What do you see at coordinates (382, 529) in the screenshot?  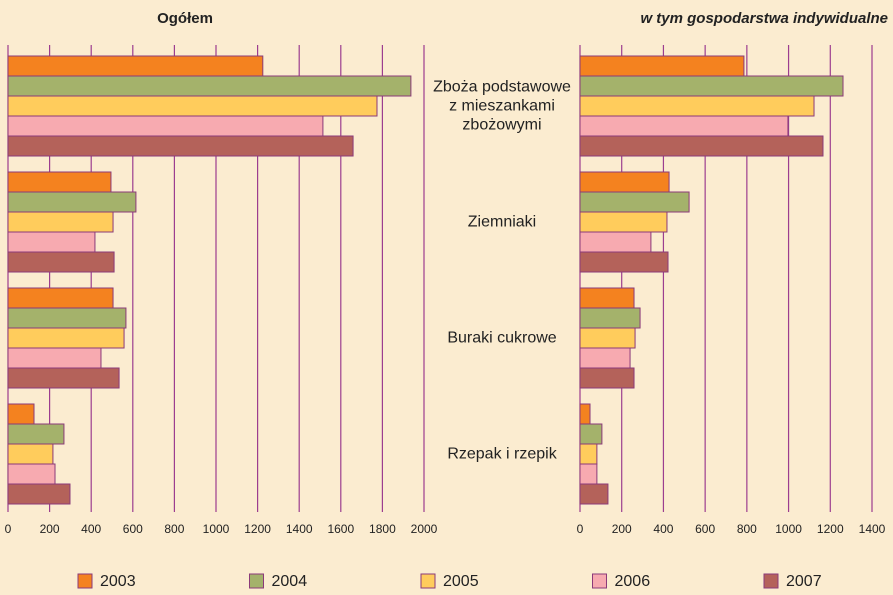 I see `x-tick-label: 1800` at bounding box center [382, 529].